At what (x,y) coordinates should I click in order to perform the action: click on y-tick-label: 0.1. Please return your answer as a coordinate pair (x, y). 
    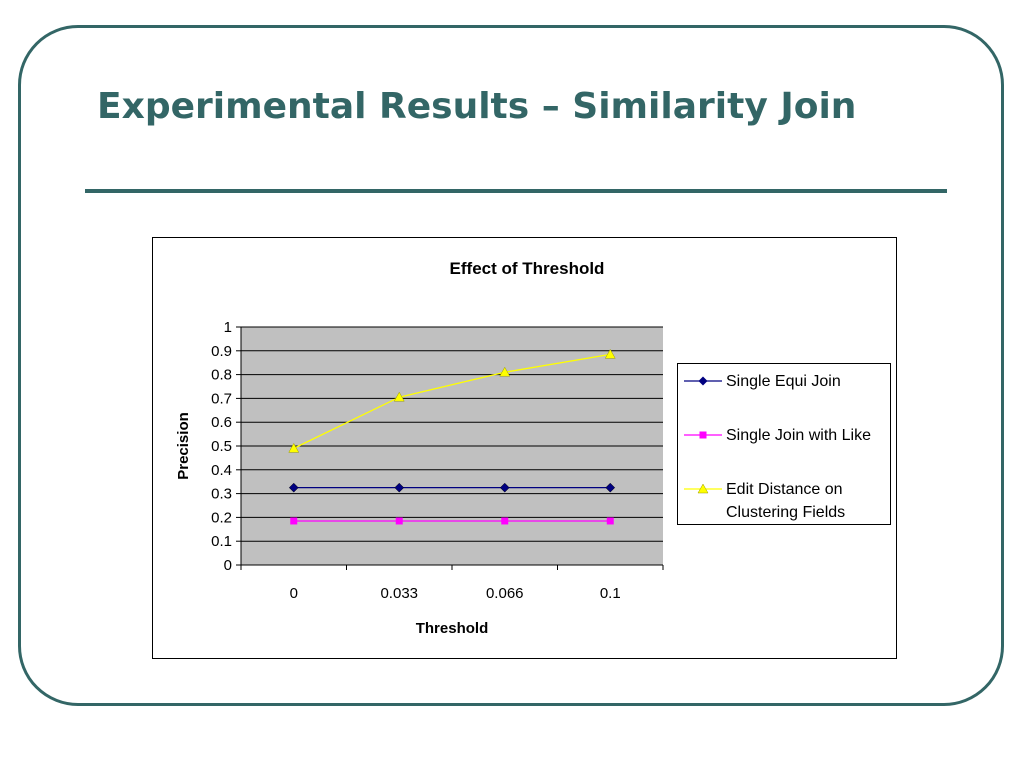
    Looking at the image, I should click on (221, 541).